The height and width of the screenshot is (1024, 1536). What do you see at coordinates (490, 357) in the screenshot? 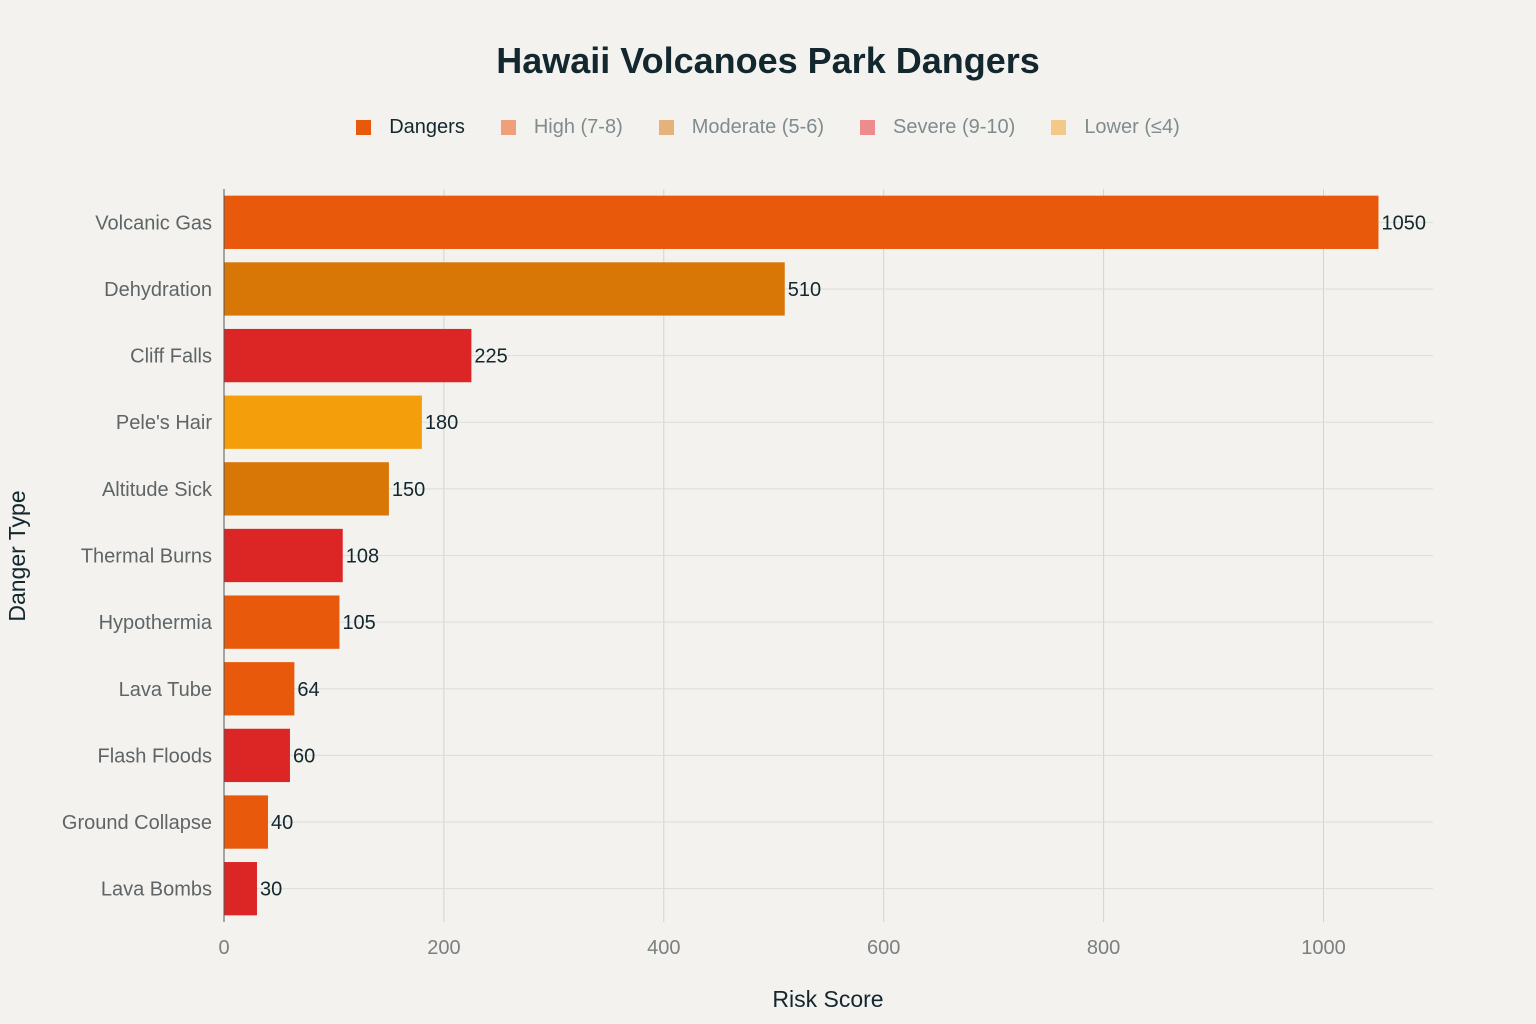
I see `value-label: 225` at bounding box center [490, 357].